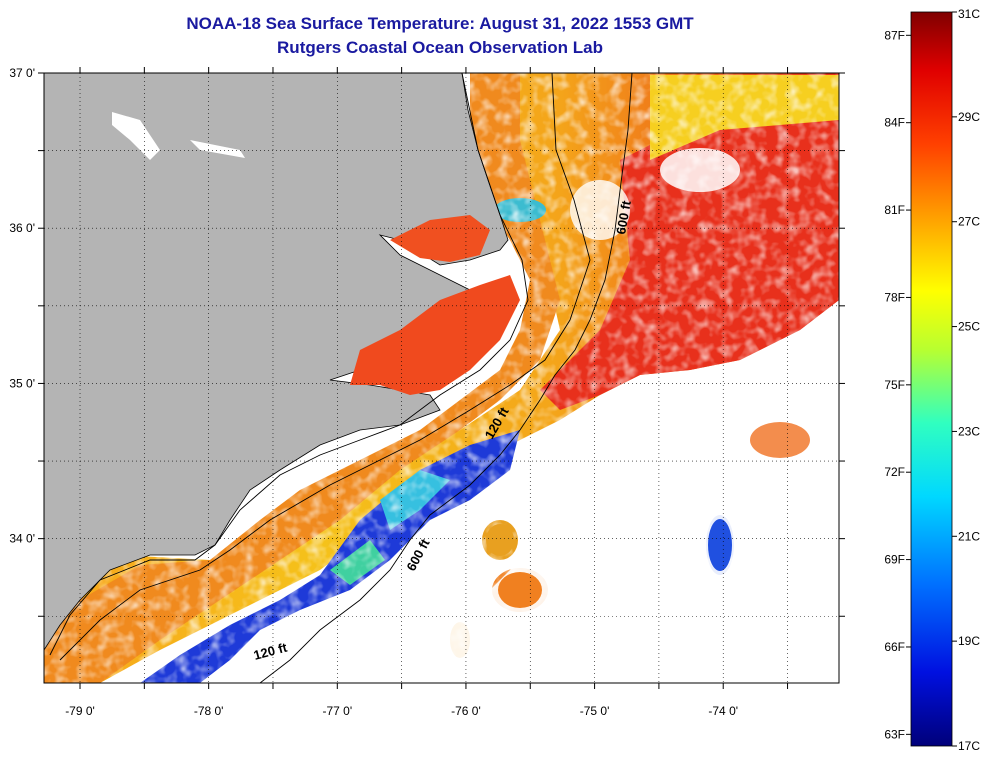  Describe the element at coordinates (969, 431) in the screenshot. I see `colorbar-c-label: 23C` at that location.